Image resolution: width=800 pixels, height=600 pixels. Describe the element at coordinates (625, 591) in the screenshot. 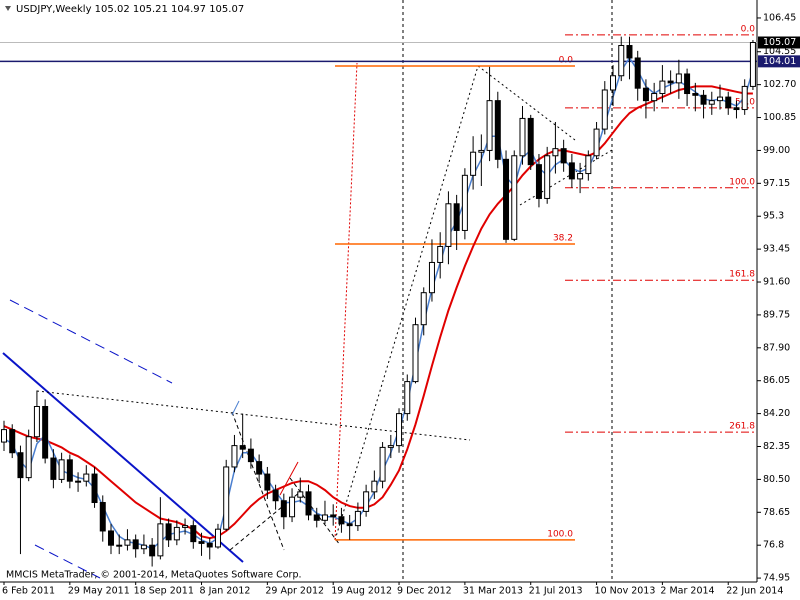

I see `x-tick-label: 10 Nov 2013` at that location.